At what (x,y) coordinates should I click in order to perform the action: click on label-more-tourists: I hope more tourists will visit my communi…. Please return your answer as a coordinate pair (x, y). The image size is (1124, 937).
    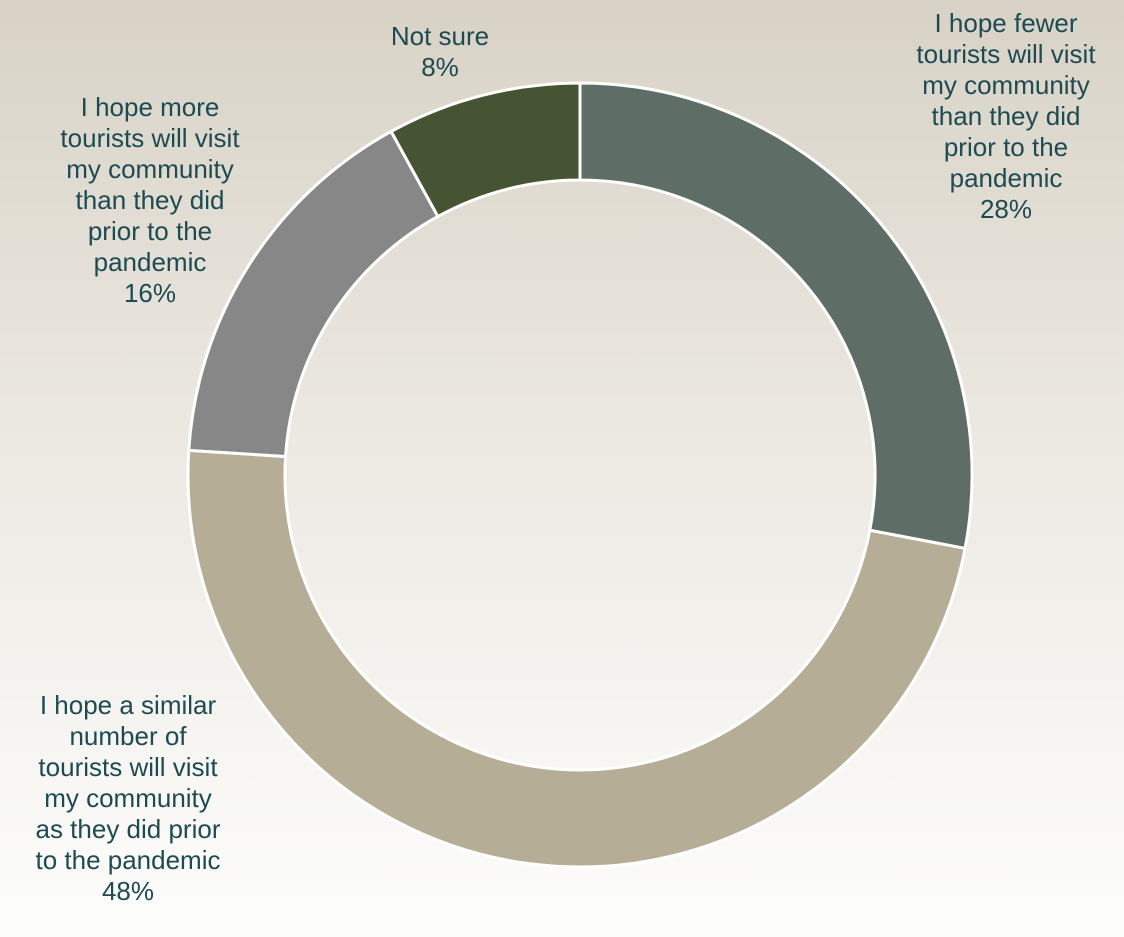
    Looking at the image, I should click on (150, 200).